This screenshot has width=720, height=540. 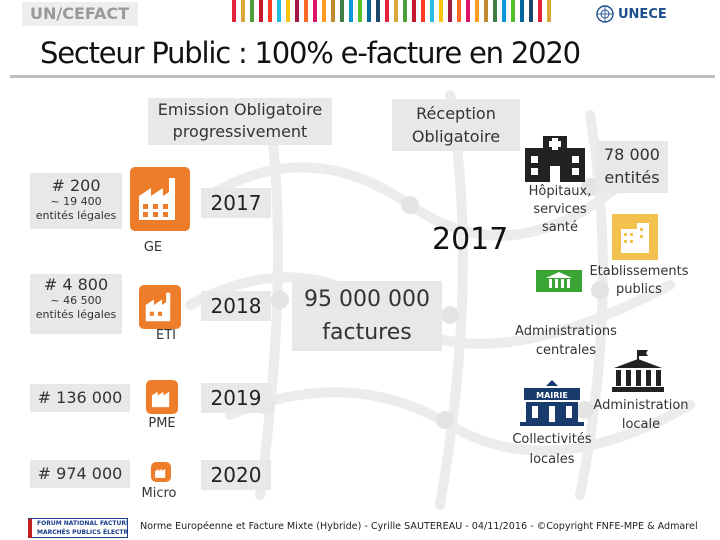 I want to click on tier-ge-icon-tile, so click(x=160, y=199).